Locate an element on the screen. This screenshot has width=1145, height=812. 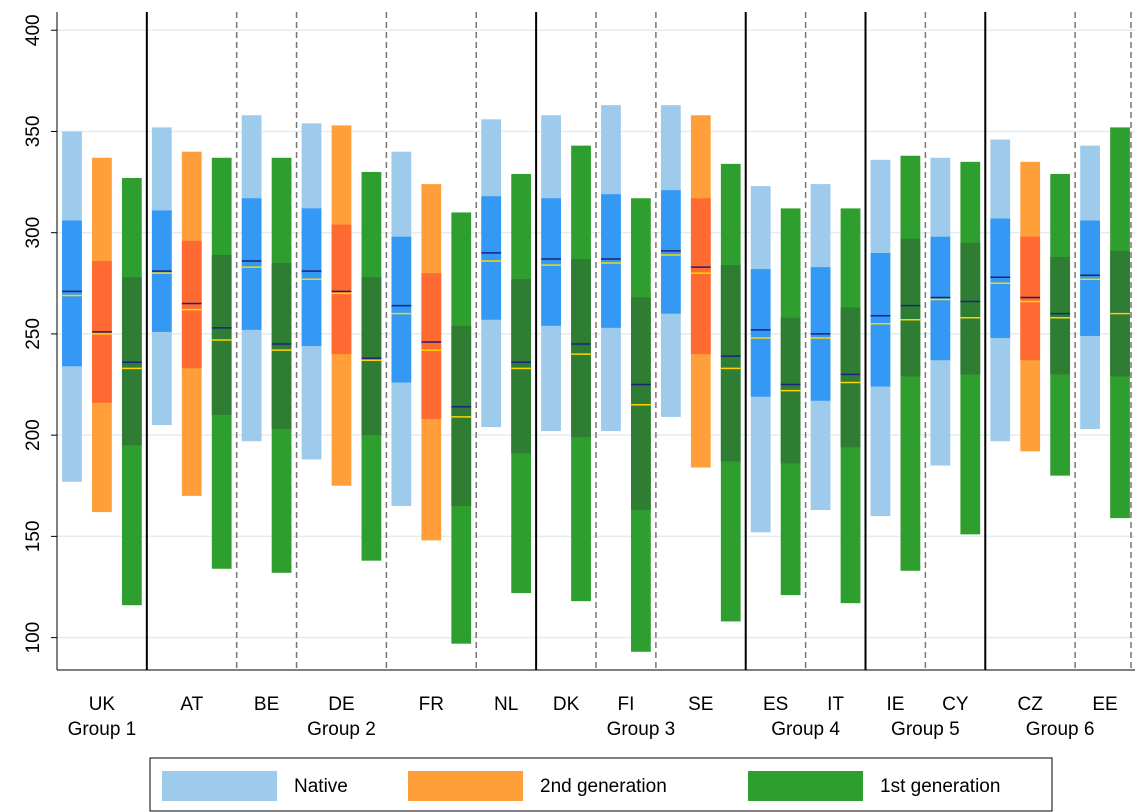
legend-box is located at coordinates (601, 784).